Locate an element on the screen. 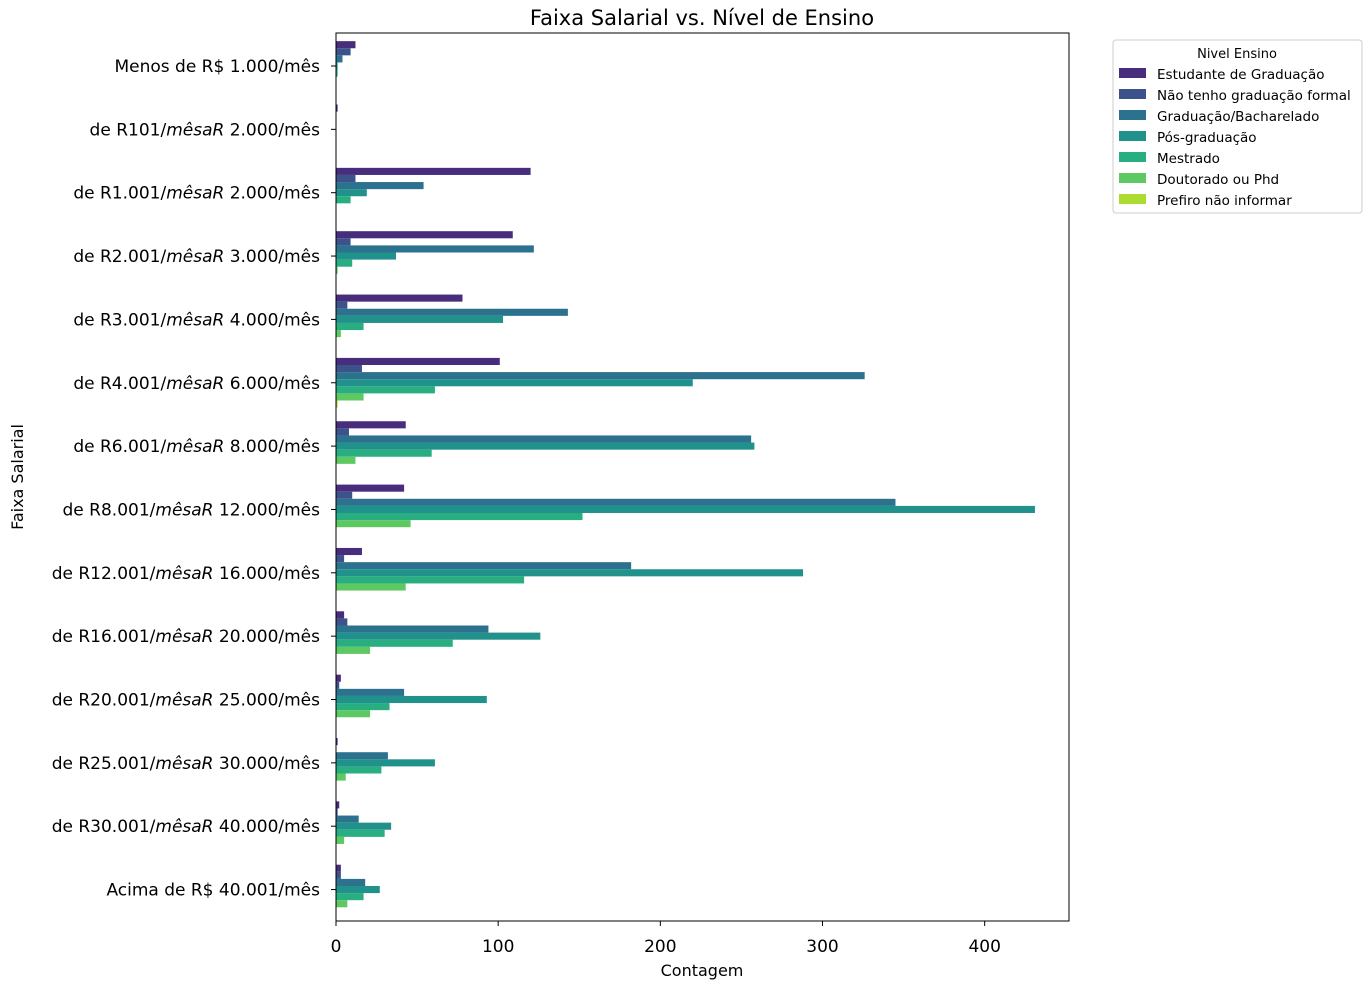  y-tick-label: Acima de R$ 40.001/mês is located at coordinates (213, 891).